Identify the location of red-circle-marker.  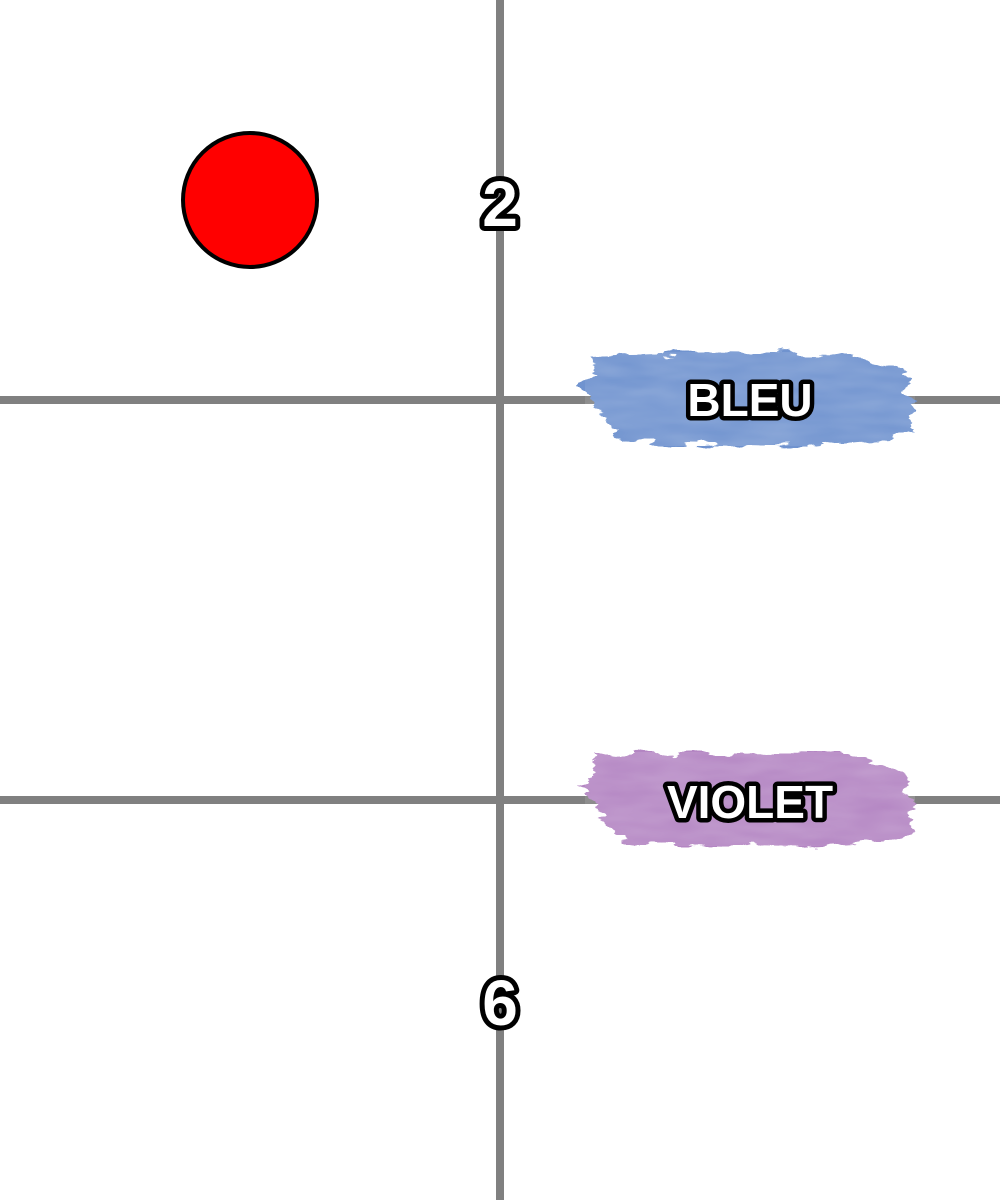
(250, 200).